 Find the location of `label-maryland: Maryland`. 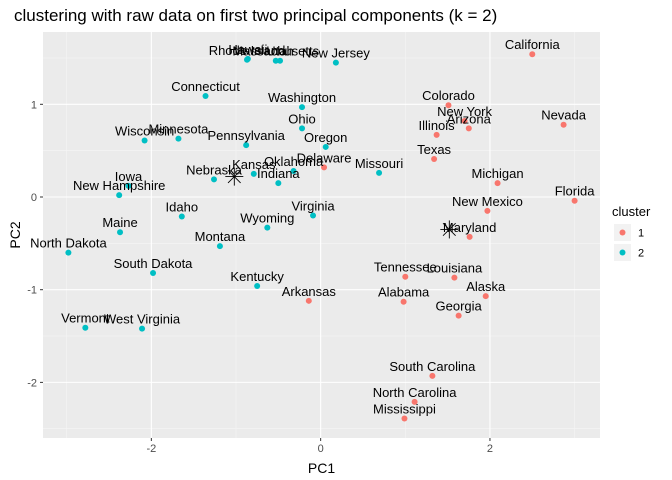

label-maryland: Maryland is located at coordinates (469, 227).